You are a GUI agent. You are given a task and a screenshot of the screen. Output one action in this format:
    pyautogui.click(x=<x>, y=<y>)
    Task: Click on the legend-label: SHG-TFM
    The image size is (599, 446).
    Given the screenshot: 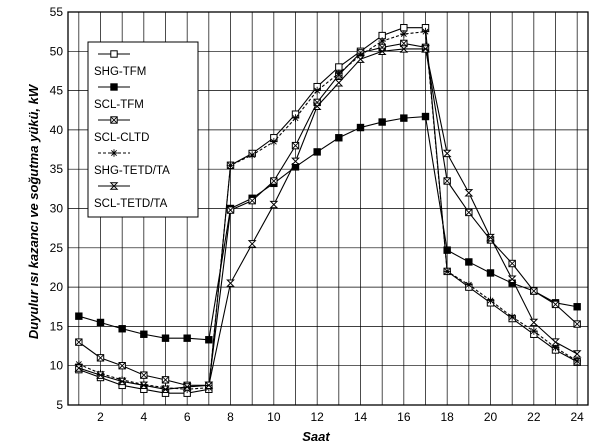 What is the action you would take?
    pyautogui.click(x=120, y=72)
    